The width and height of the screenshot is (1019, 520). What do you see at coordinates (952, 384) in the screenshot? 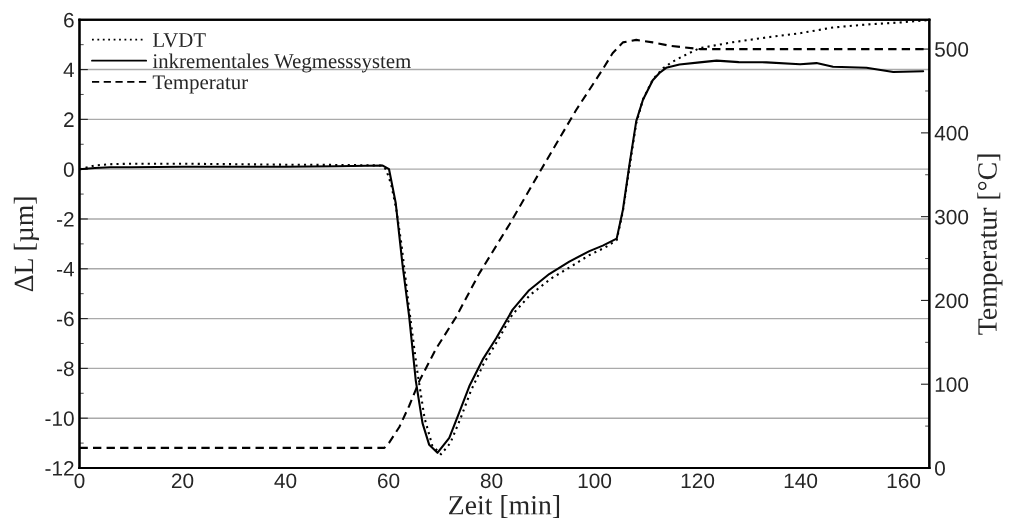
I see `y2-tick-label: 100` at bounding box center [952, 384].